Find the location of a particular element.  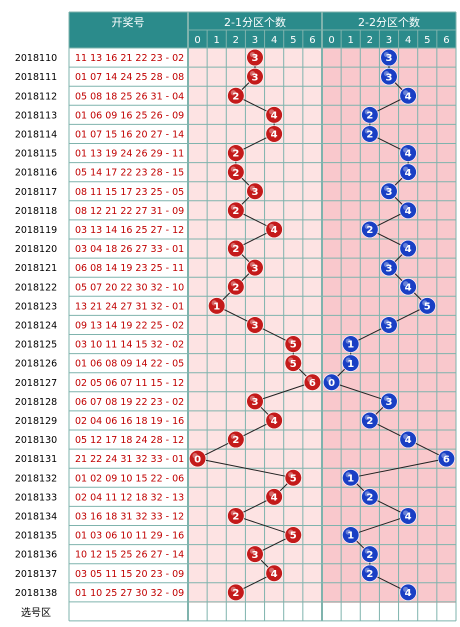

period-label: 2018134 is located at coordinates (36, 516).